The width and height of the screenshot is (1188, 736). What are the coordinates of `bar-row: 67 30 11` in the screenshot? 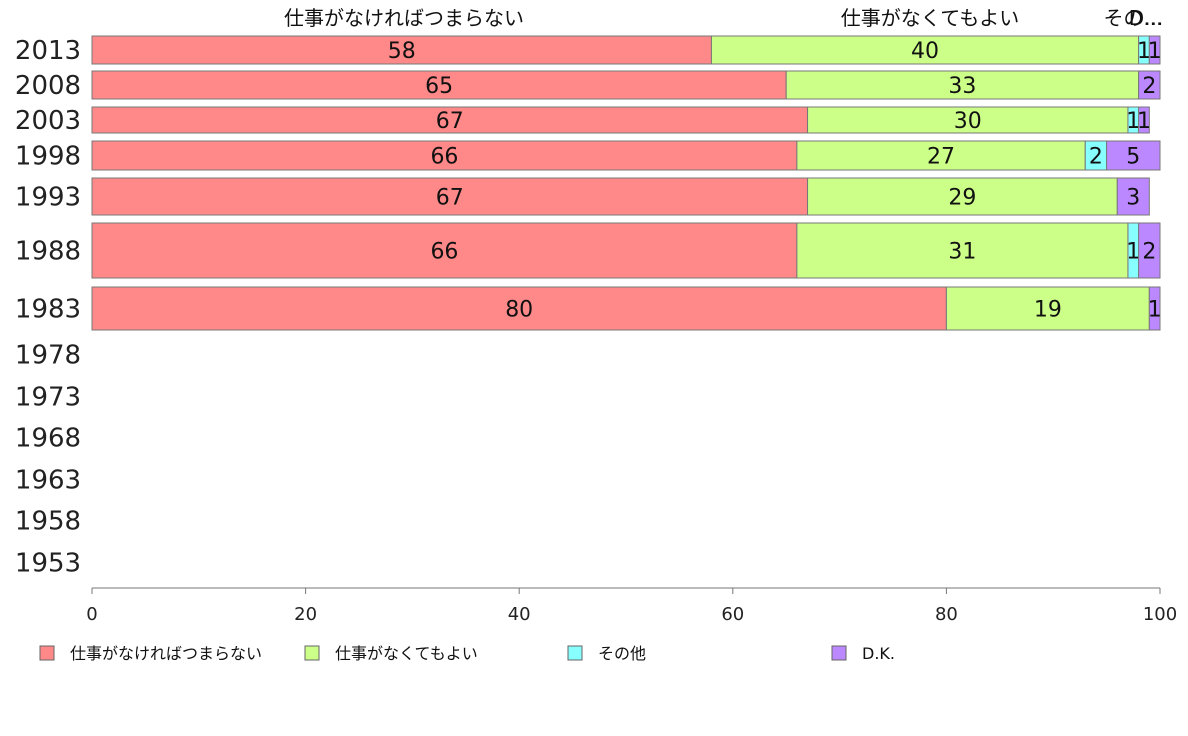 It's located at (621, 120).